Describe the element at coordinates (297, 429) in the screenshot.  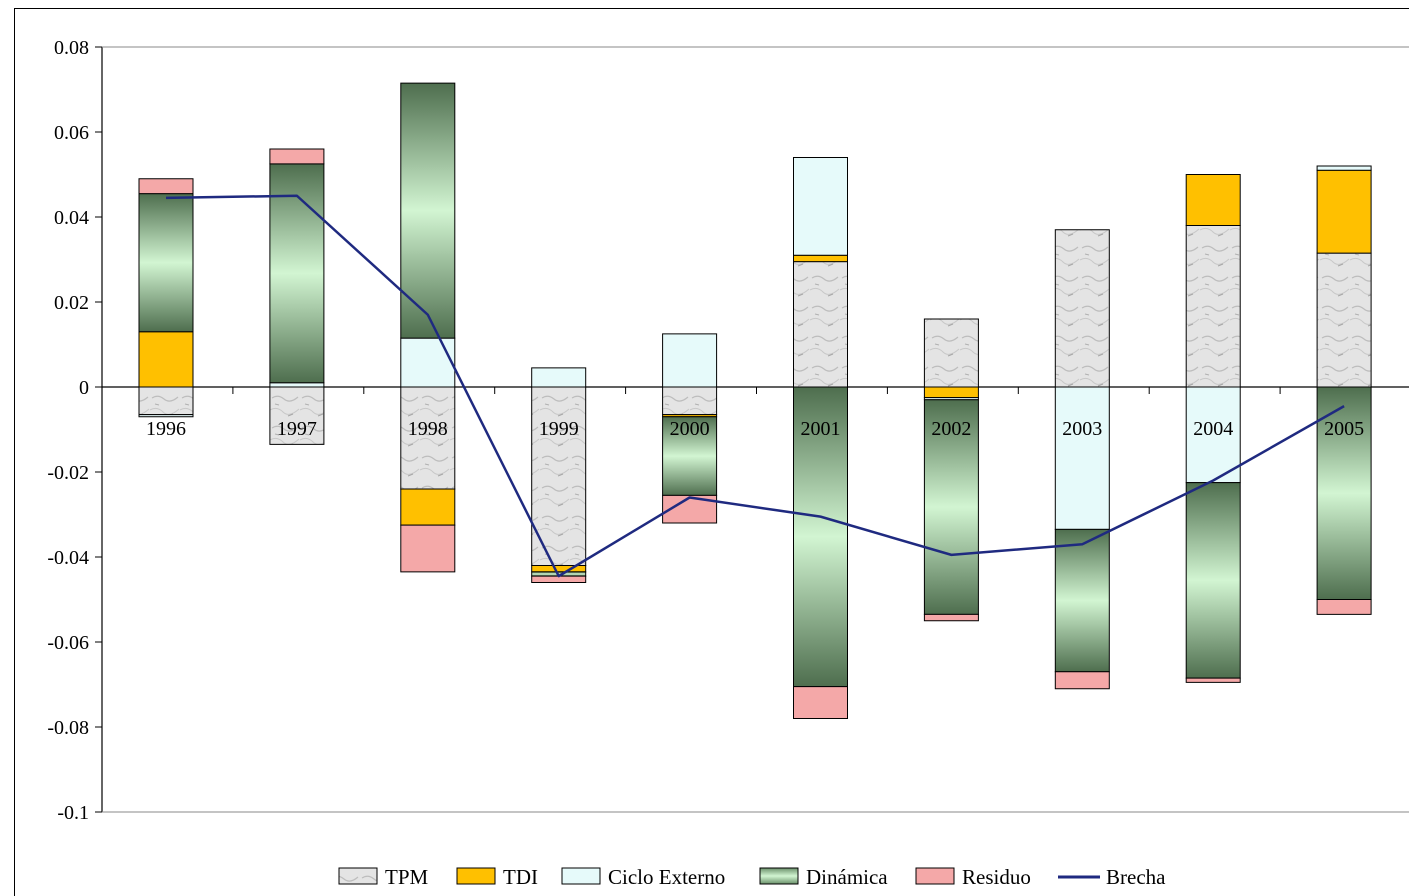
I see `x-tick-label: 1997` at that location.